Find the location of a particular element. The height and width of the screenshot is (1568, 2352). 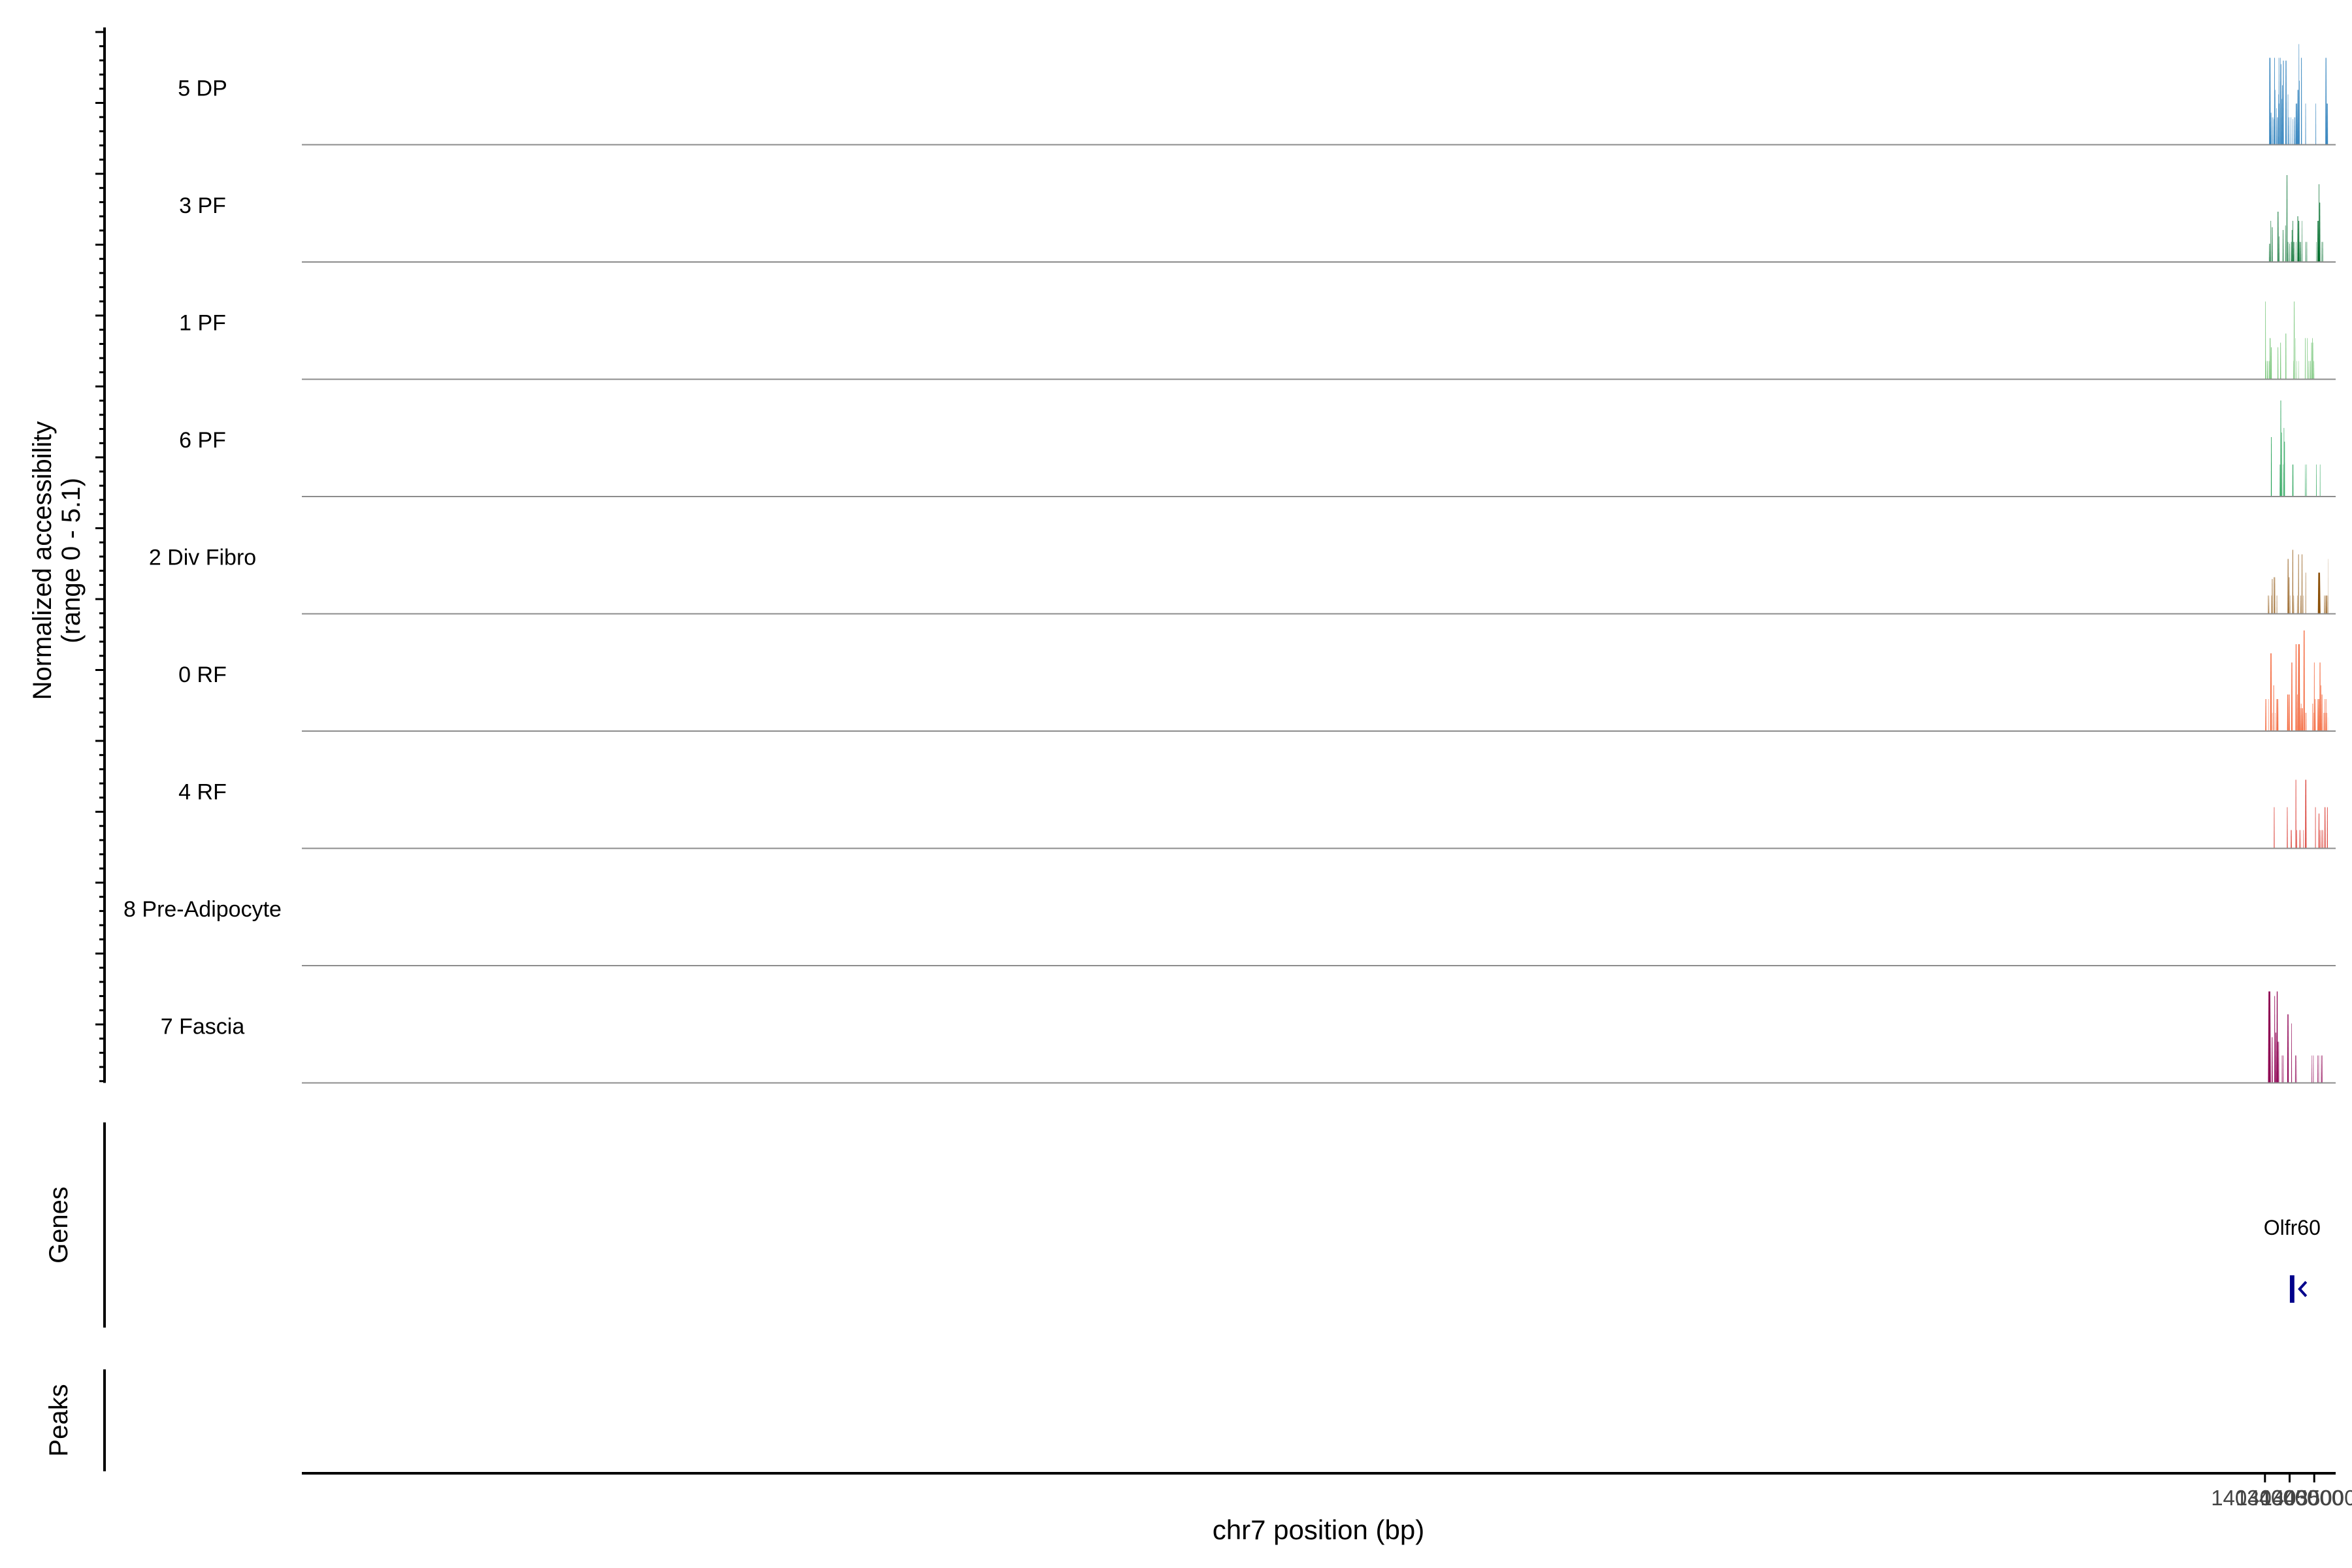

x-tick-label: 140350000 is located at coordinates (2306, 1498).